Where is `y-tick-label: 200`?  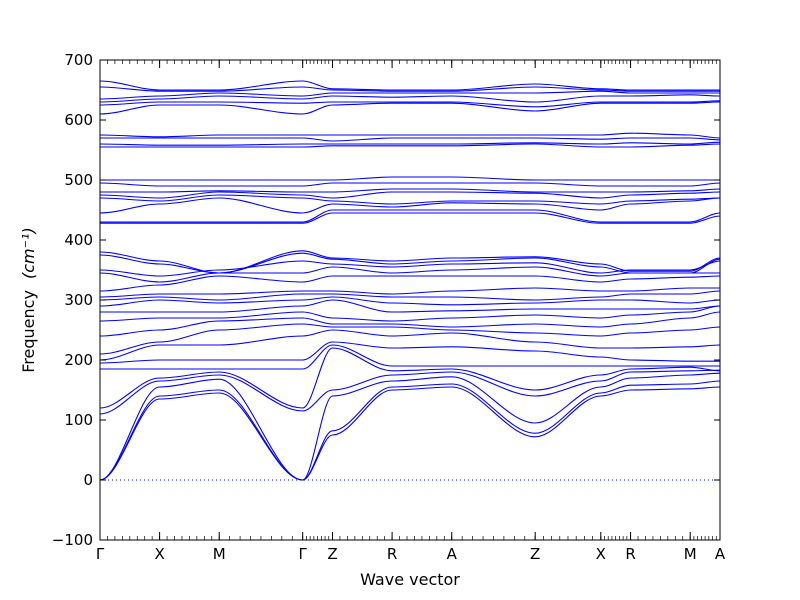 y-tick-label: 200 is located at coordinates (78, 360).